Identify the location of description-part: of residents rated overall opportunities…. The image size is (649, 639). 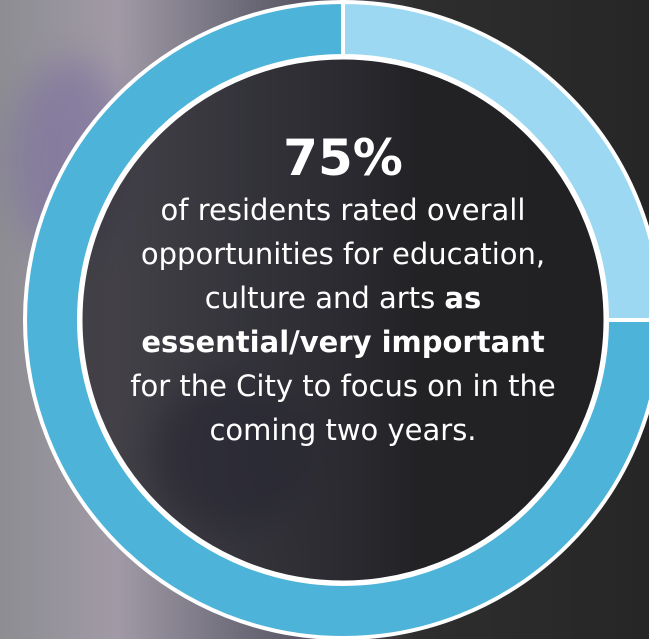
(343, 254).